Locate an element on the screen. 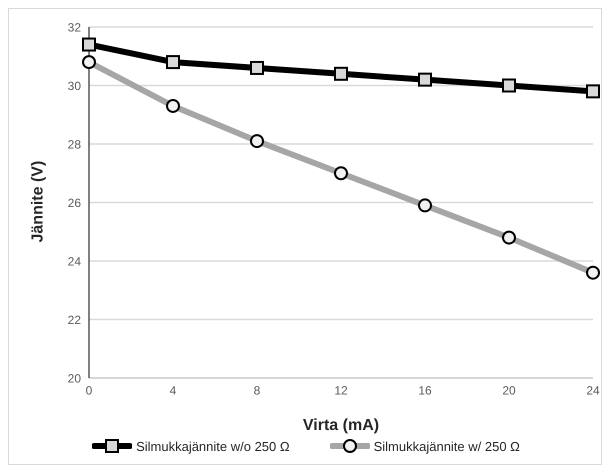  x-tick-label: 8 is located at coordinates (257, 391).